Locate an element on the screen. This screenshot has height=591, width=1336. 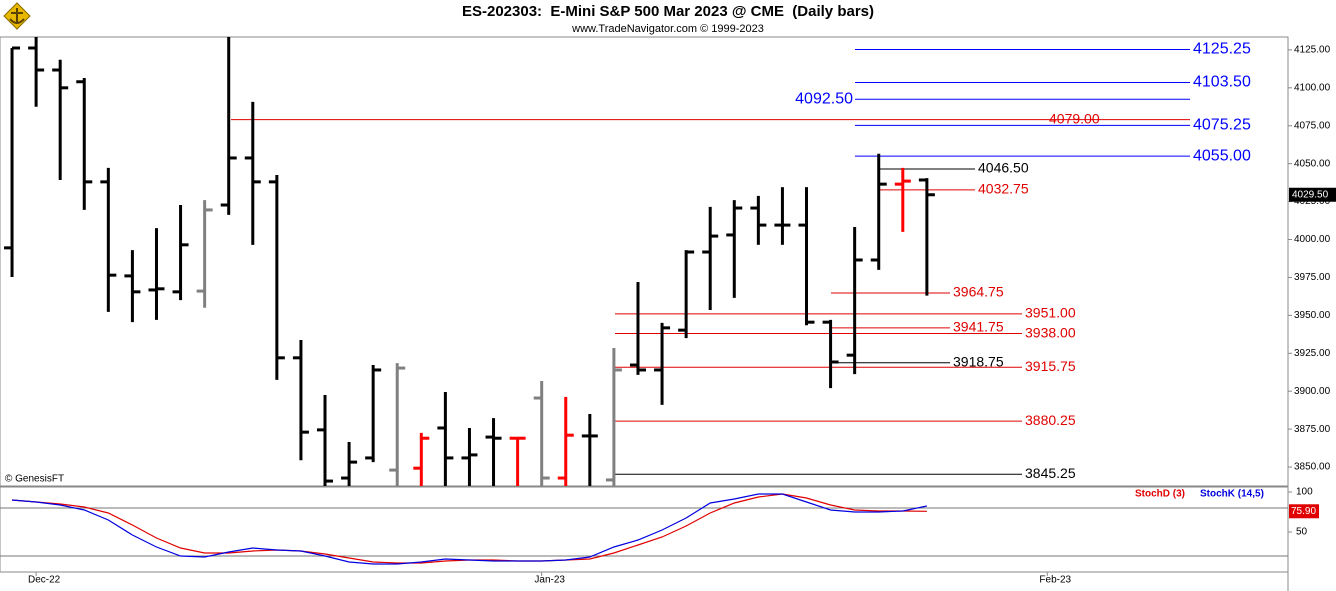
level-label: 4125.25 is located at coordinates (1222, 49).